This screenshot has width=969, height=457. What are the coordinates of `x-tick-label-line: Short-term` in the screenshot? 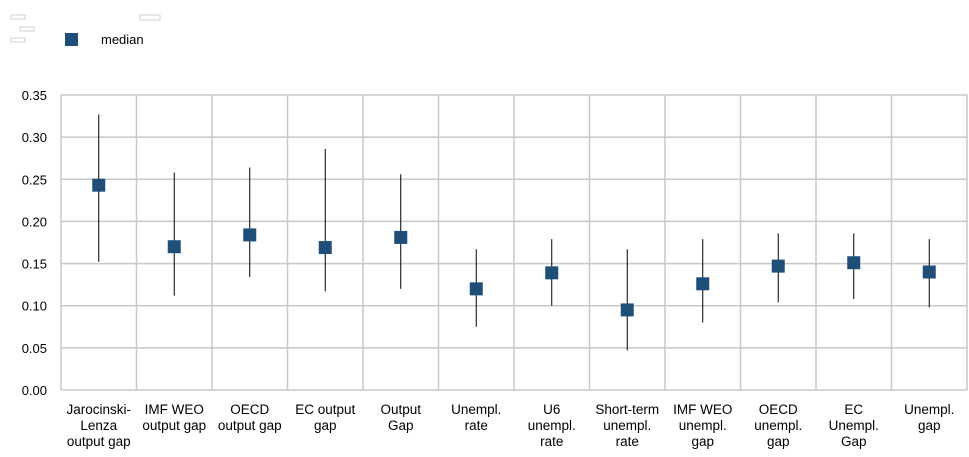 It's located at (627, 409).